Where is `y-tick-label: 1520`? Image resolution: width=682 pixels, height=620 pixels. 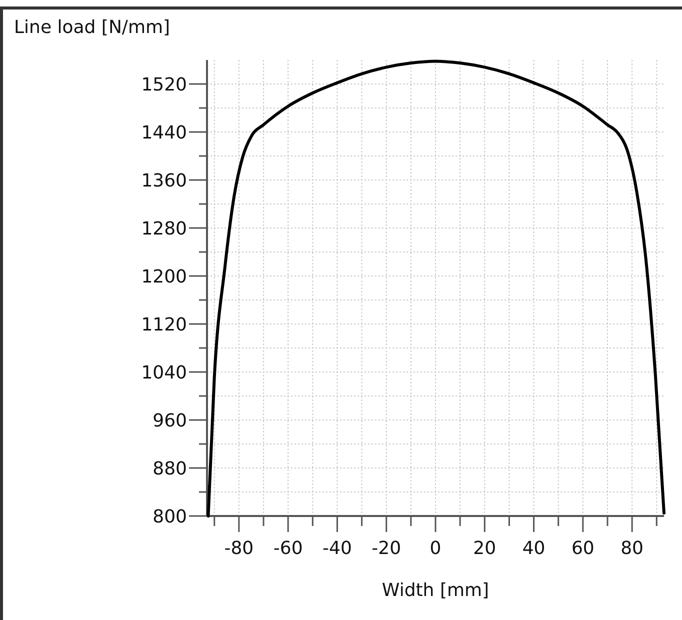 y-tick-label: 1520 is located at coordinates (164, 85).